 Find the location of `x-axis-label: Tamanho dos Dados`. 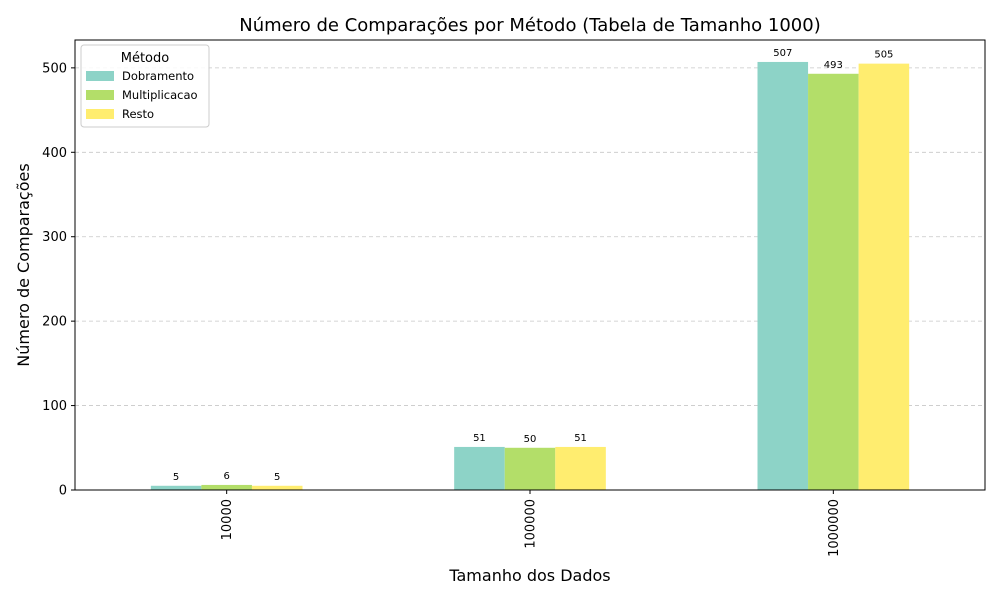

x-axis-label: Tamanho dos Dados is located at coordinates (529, 575).